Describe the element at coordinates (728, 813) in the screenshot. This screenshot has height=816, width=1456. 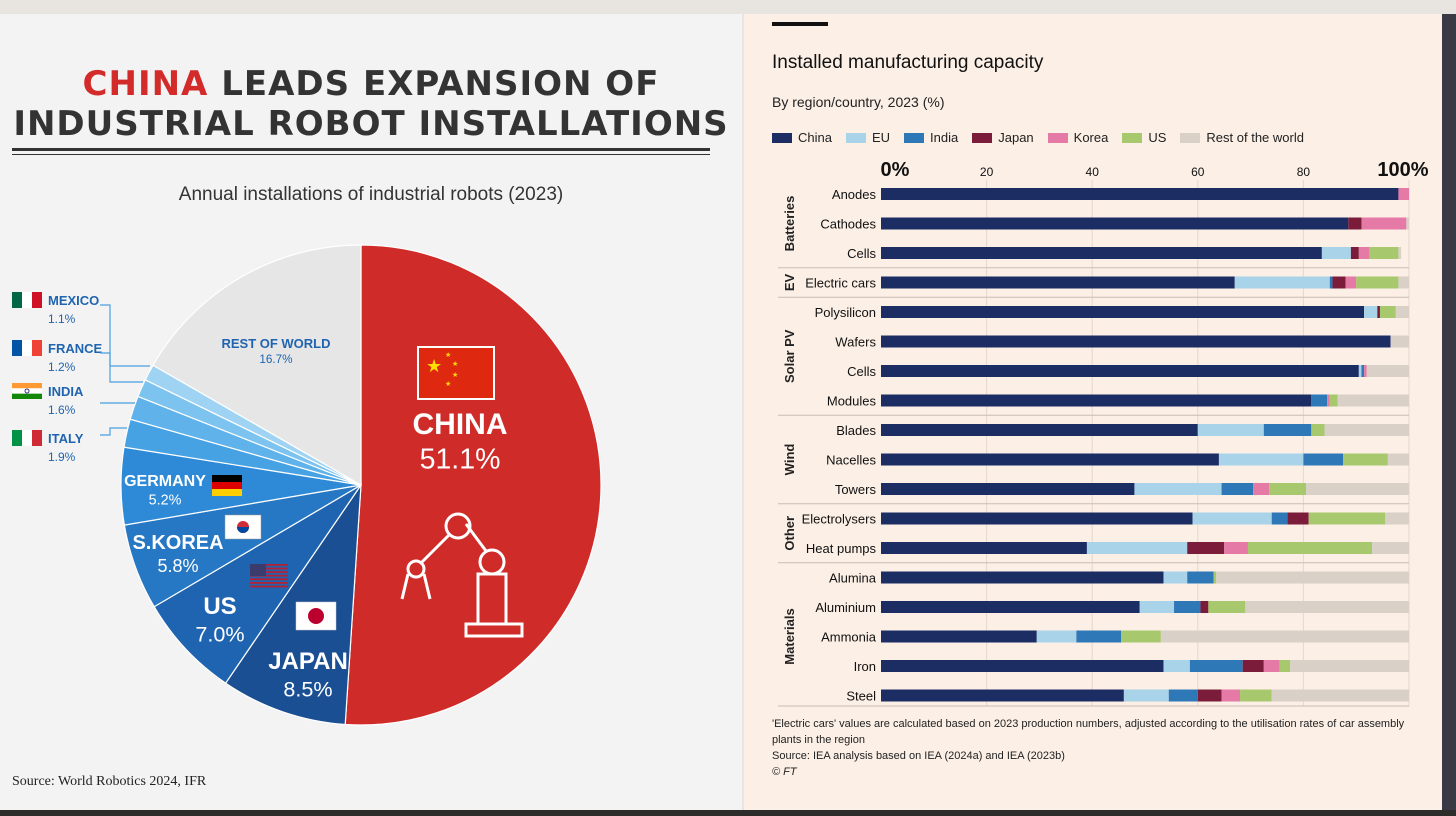
I see `window-bottom-strip` at that location.